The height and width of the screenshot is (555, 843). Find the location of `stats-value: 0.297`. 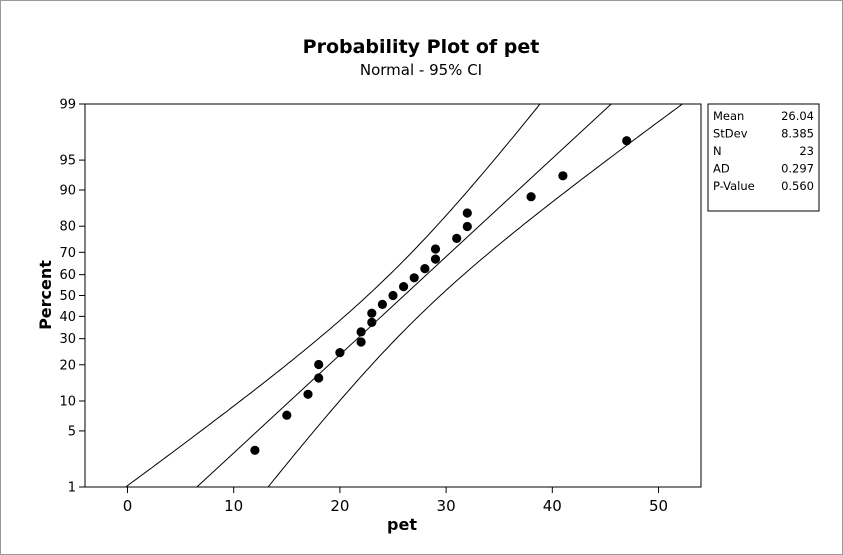

stats-value: 0.297 is located at coordinates (797, 169).